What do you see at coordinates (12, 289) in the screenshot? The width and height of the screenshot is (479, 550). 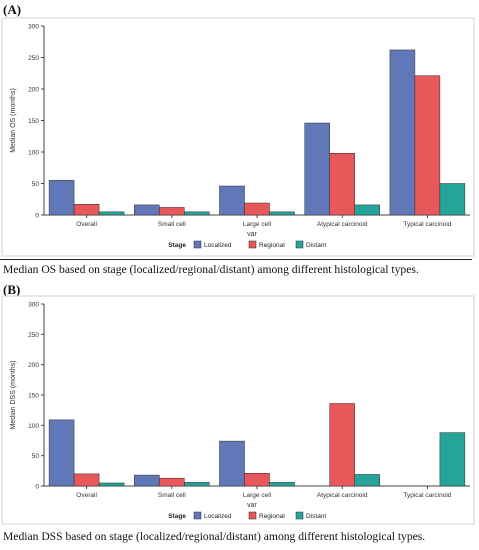 I see `panel-b-label: (B)` at bounding box center [12, 289].